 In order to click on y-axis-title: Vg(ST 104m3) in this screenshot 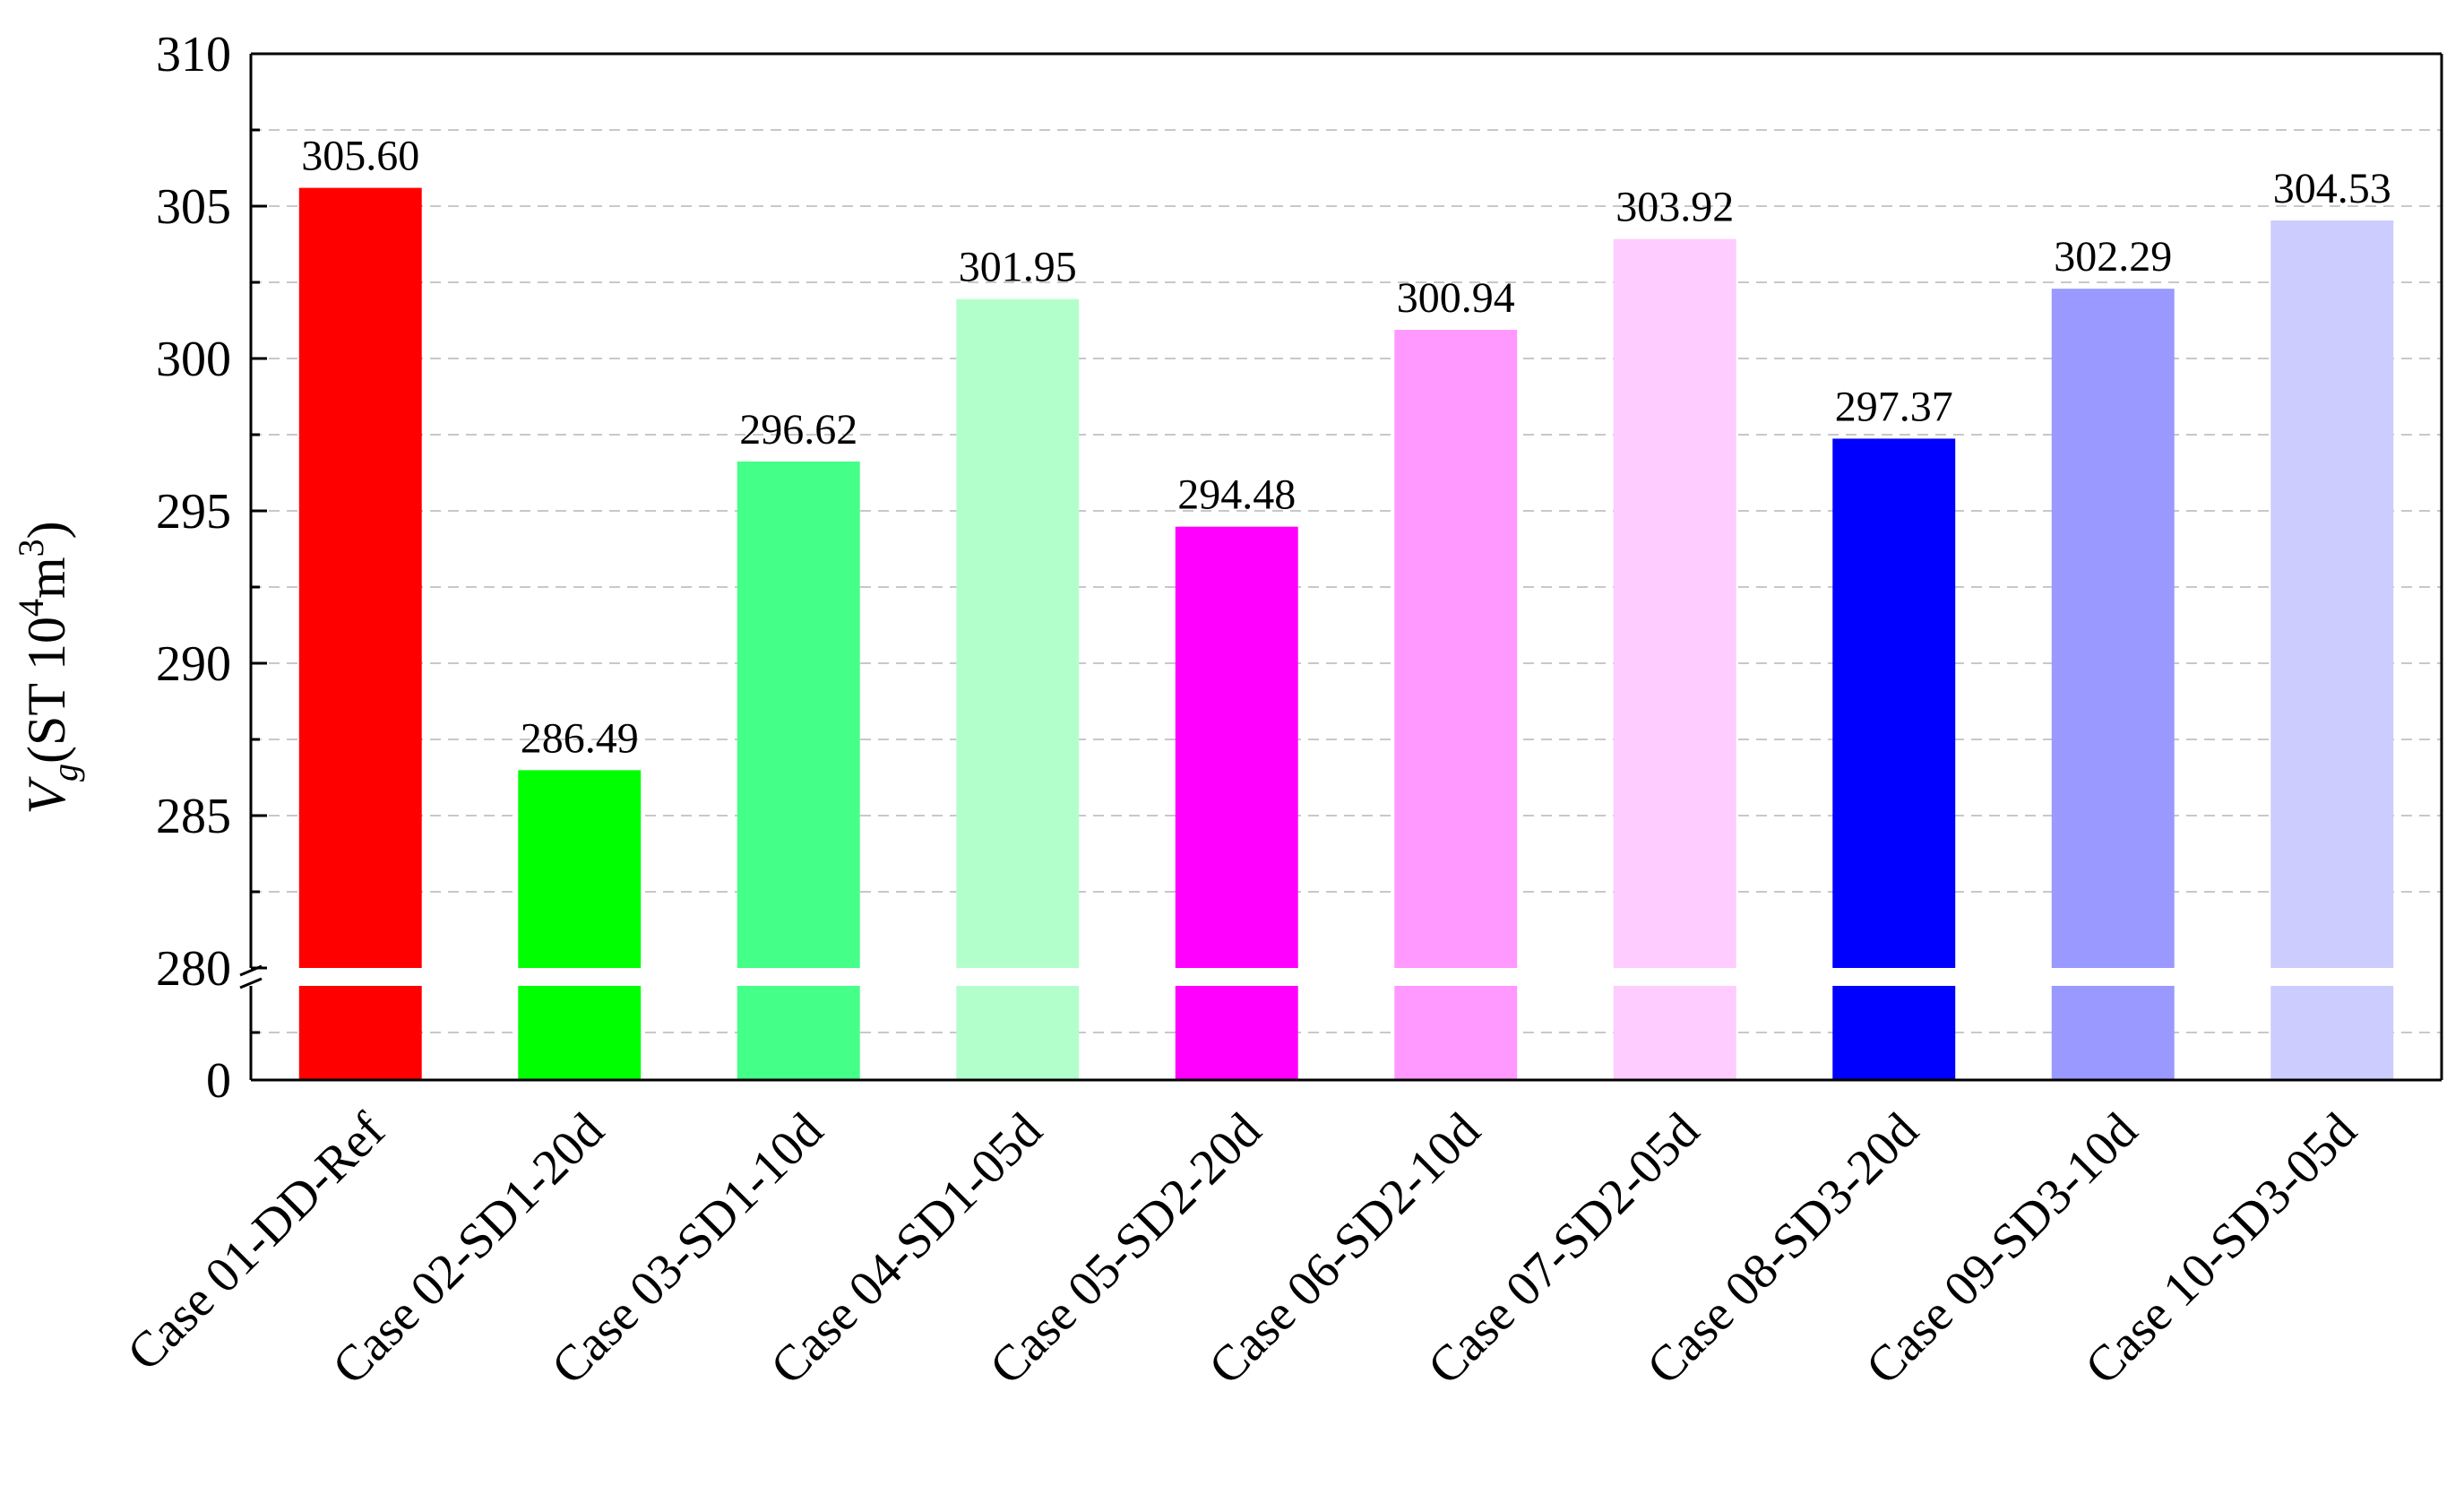, I will do `click(48, 667)`.